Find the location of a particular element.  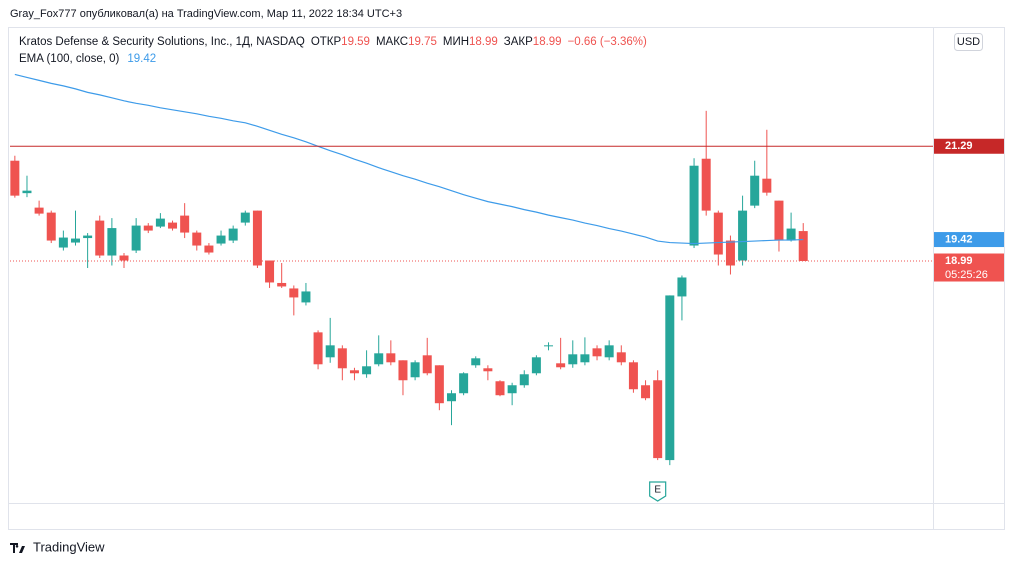

footer-brand: TradingView is located at coordinates (69, 546).